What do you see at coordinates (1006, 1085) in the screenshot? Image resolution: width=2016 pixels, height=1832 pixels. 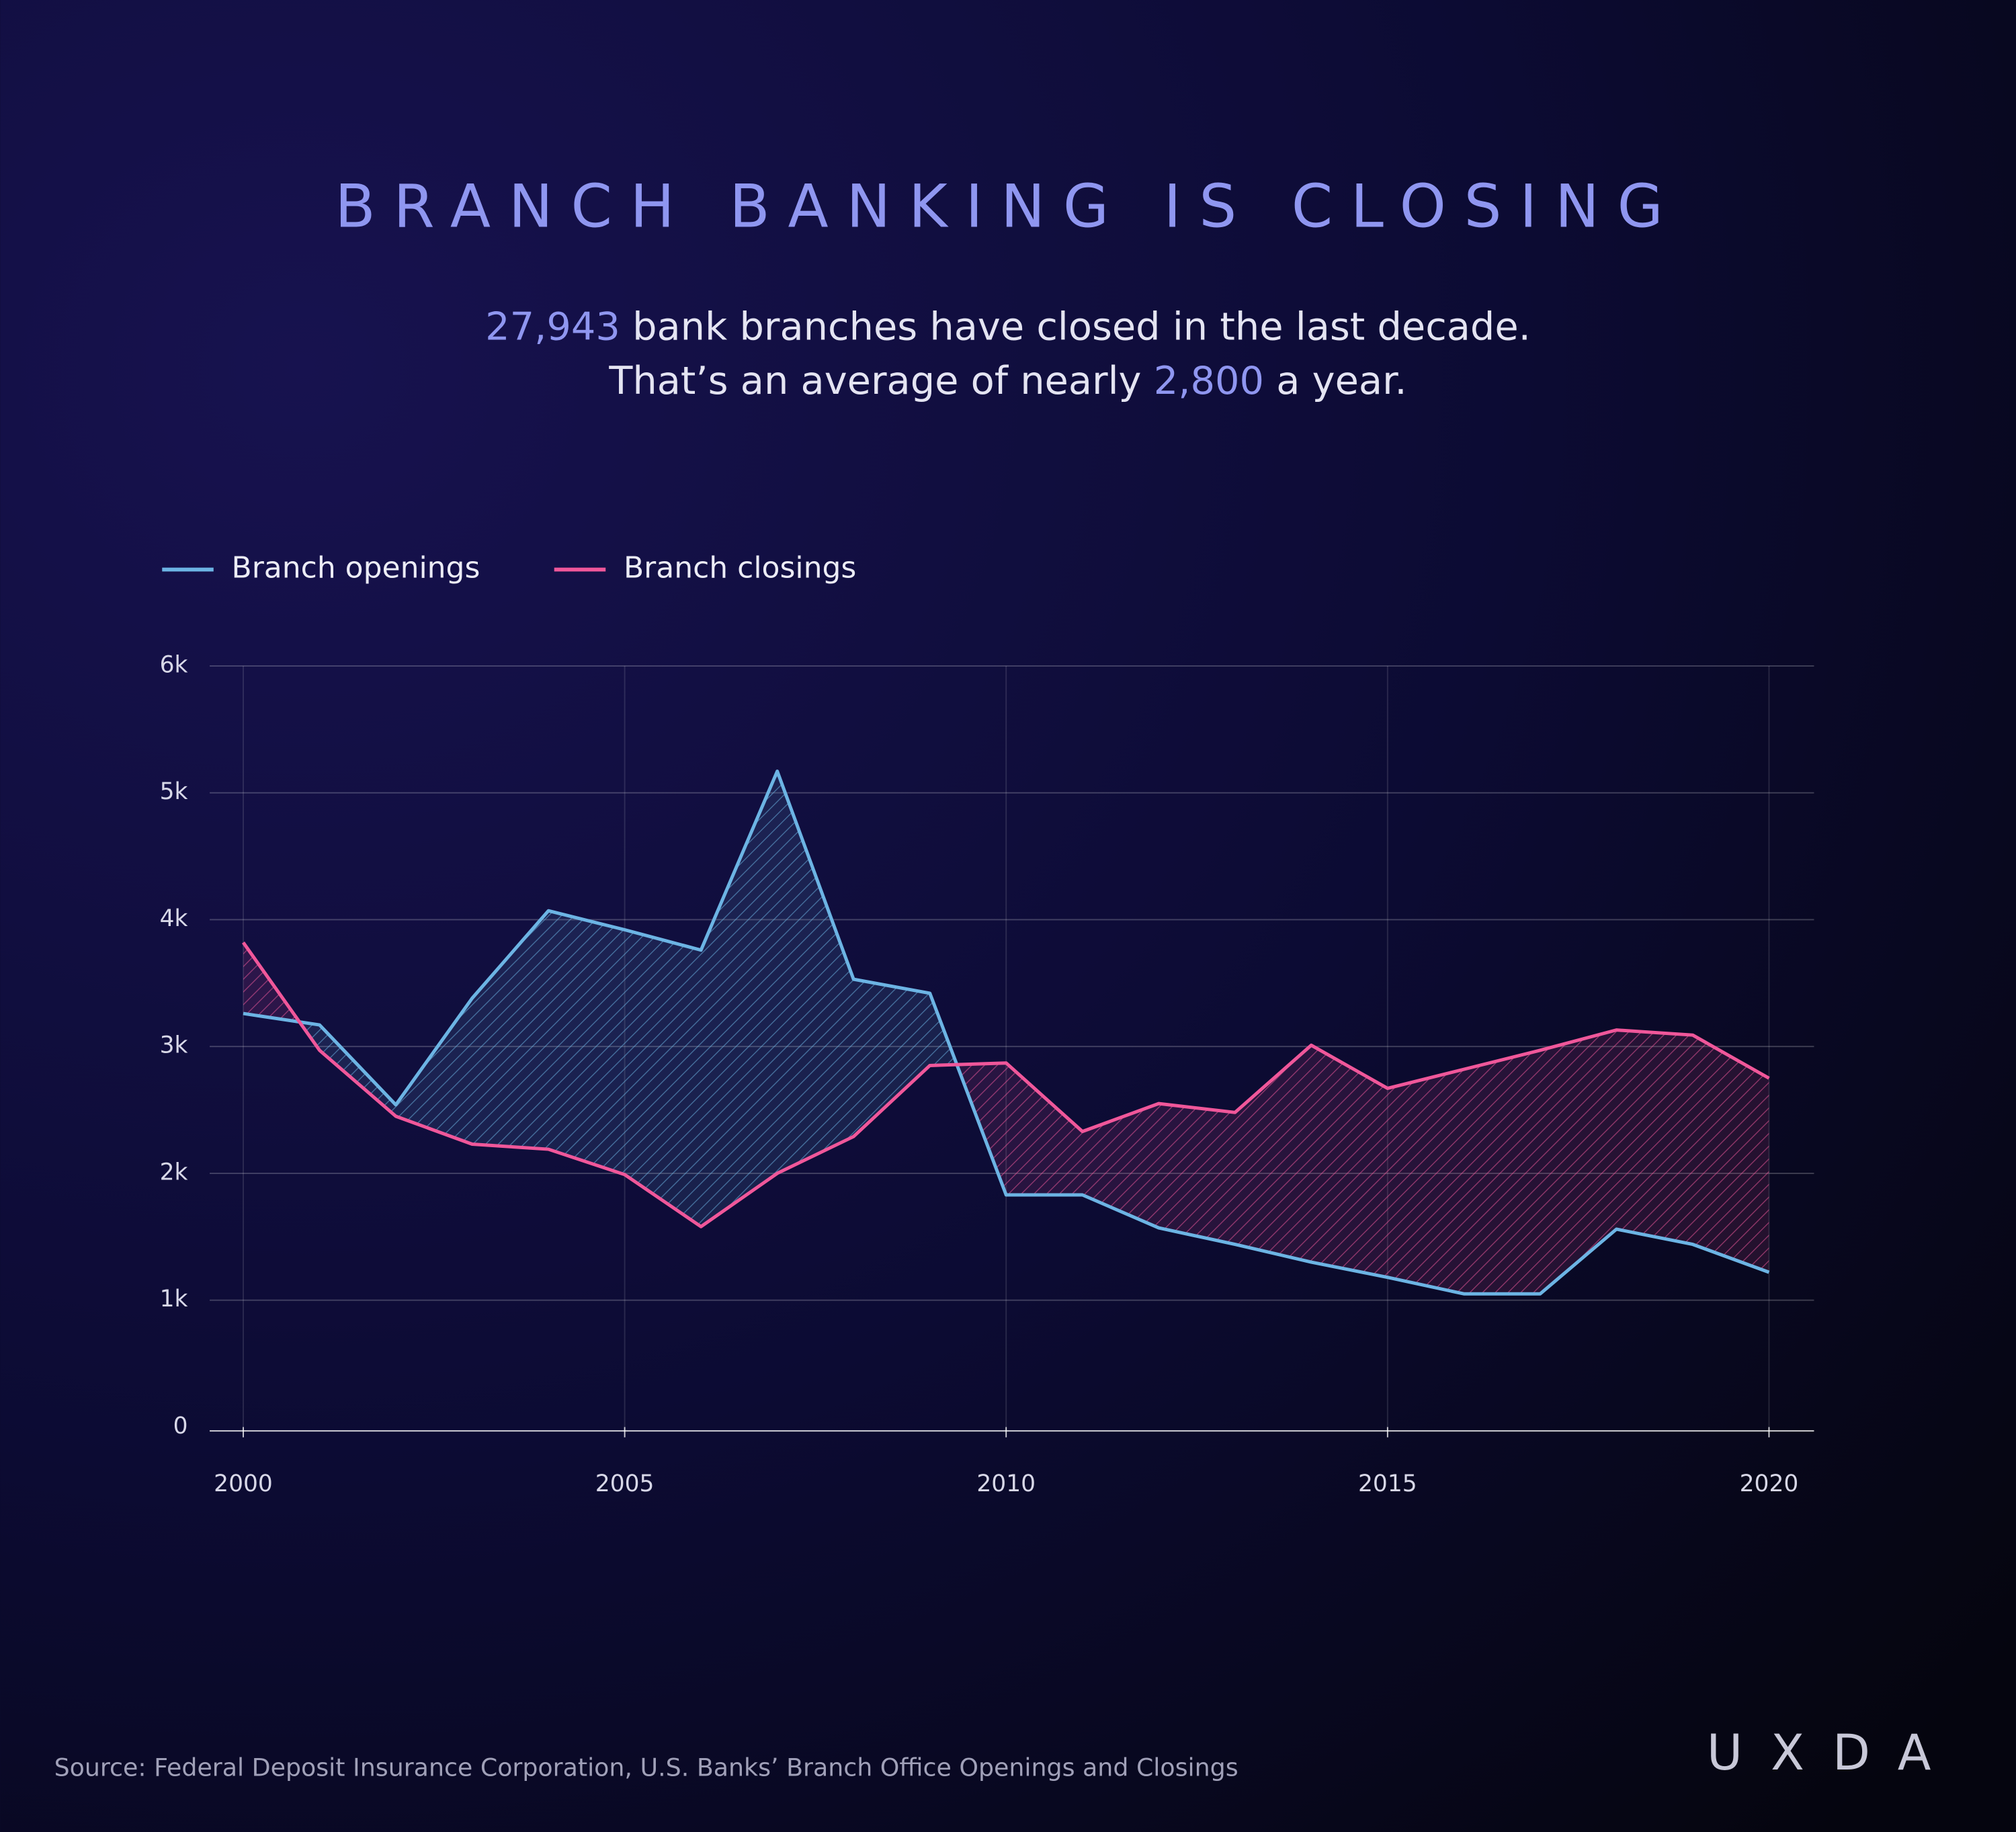 I see `line-series` at bounding box center [1006, 1085].